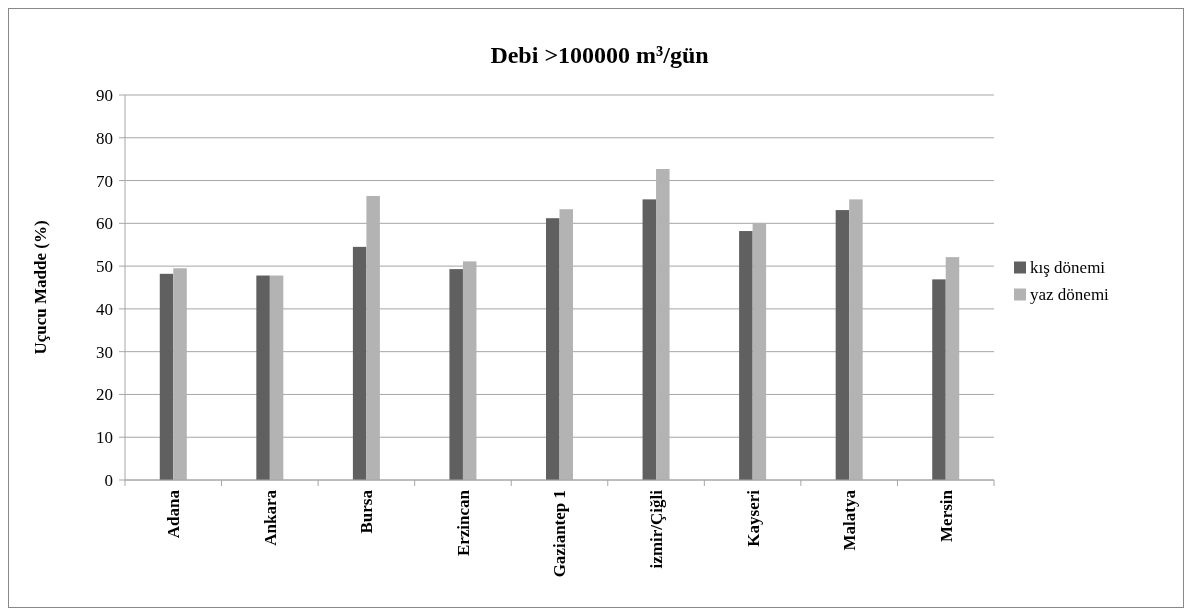 The width and height of the screenshot is (1192, 615). Describe the element at coordinates (104, 352) in the screenshot. I see `y-tick-label: 30` at that location.